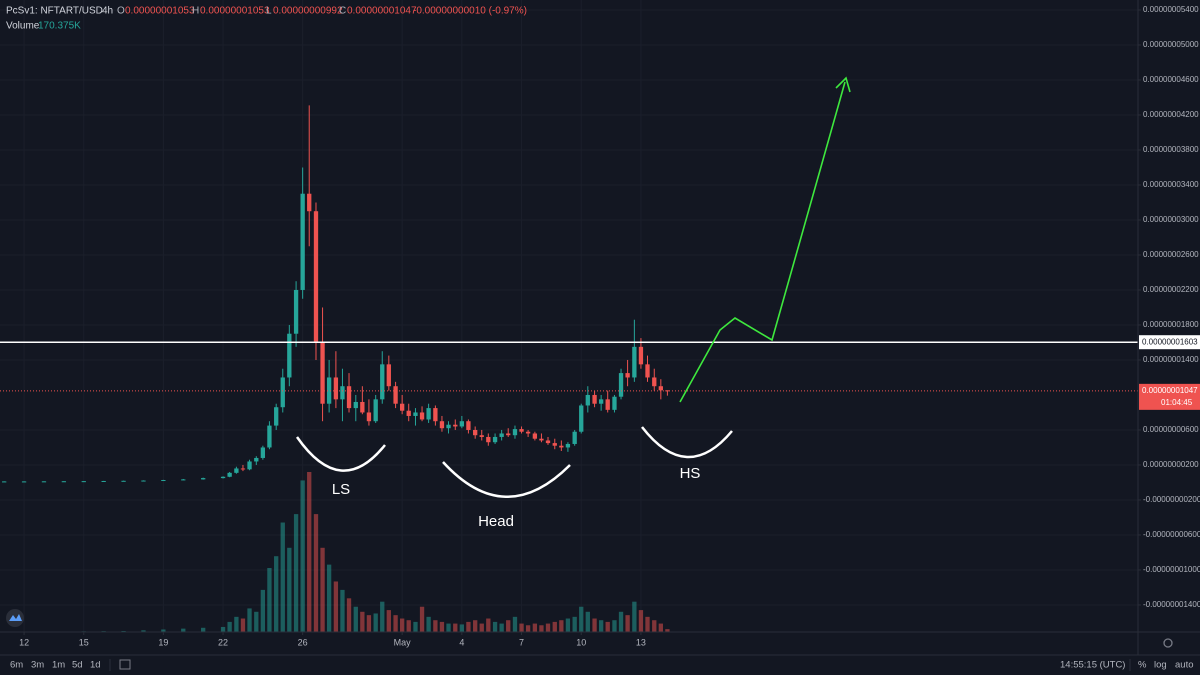  I want to click on symbol: PcSv1: NFTART/USD, so click(54, 11).